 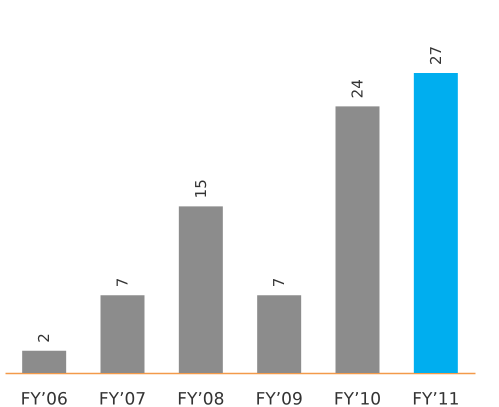 What do you see at coordinates (44, 338) in the screenshot?
I see `data-label: 2` at bounding box center [44, 338].